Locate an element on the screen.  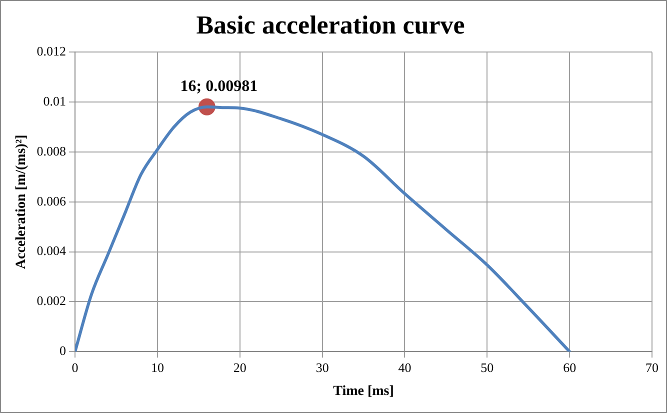
x-tick-label: 40 is located at coordinates (405, 367).